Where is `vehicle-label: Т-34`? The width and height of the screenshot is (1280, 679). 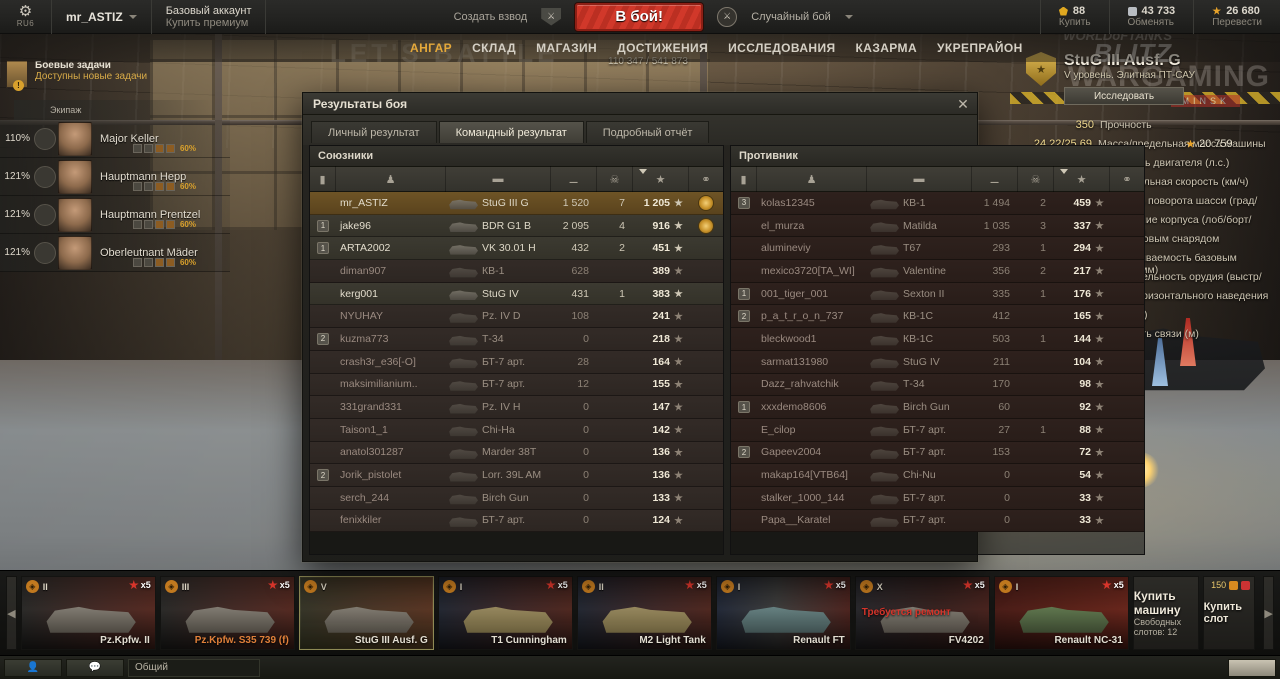
vehicle-label: Т-34 is located at coordinates (493, 338).